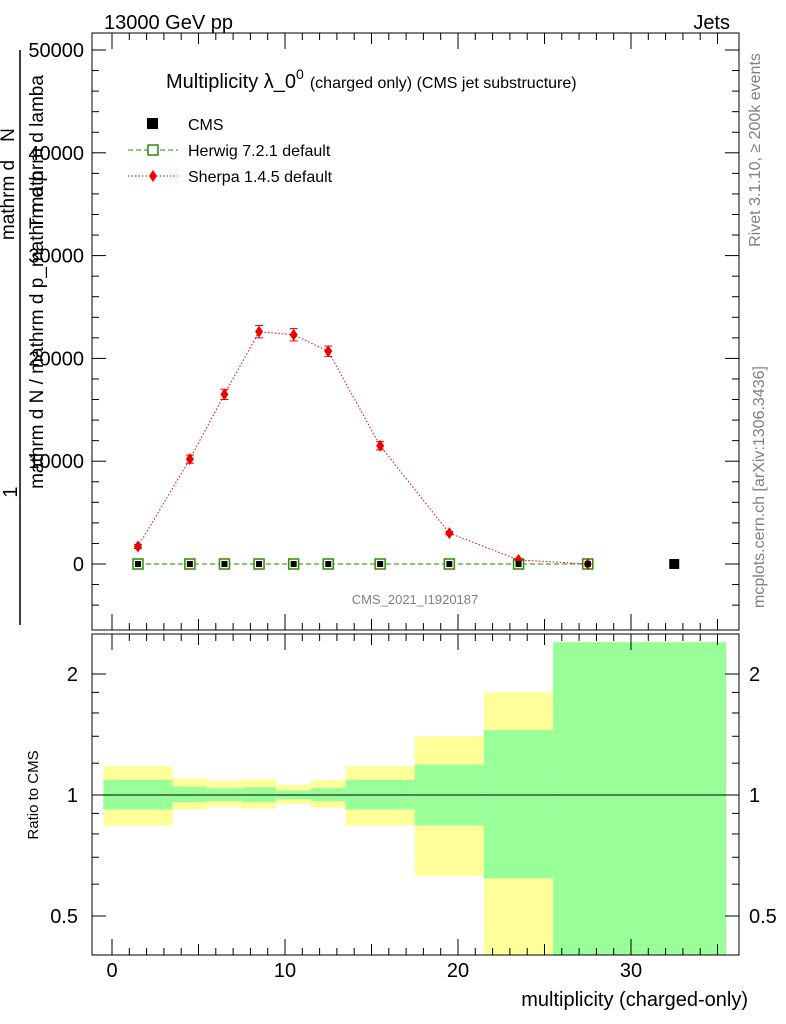 The image size is (786, 1024). Describe the element at coordinates (72, 675) in the screenshot. I see `ratio-ytick-label: 2` at that location.